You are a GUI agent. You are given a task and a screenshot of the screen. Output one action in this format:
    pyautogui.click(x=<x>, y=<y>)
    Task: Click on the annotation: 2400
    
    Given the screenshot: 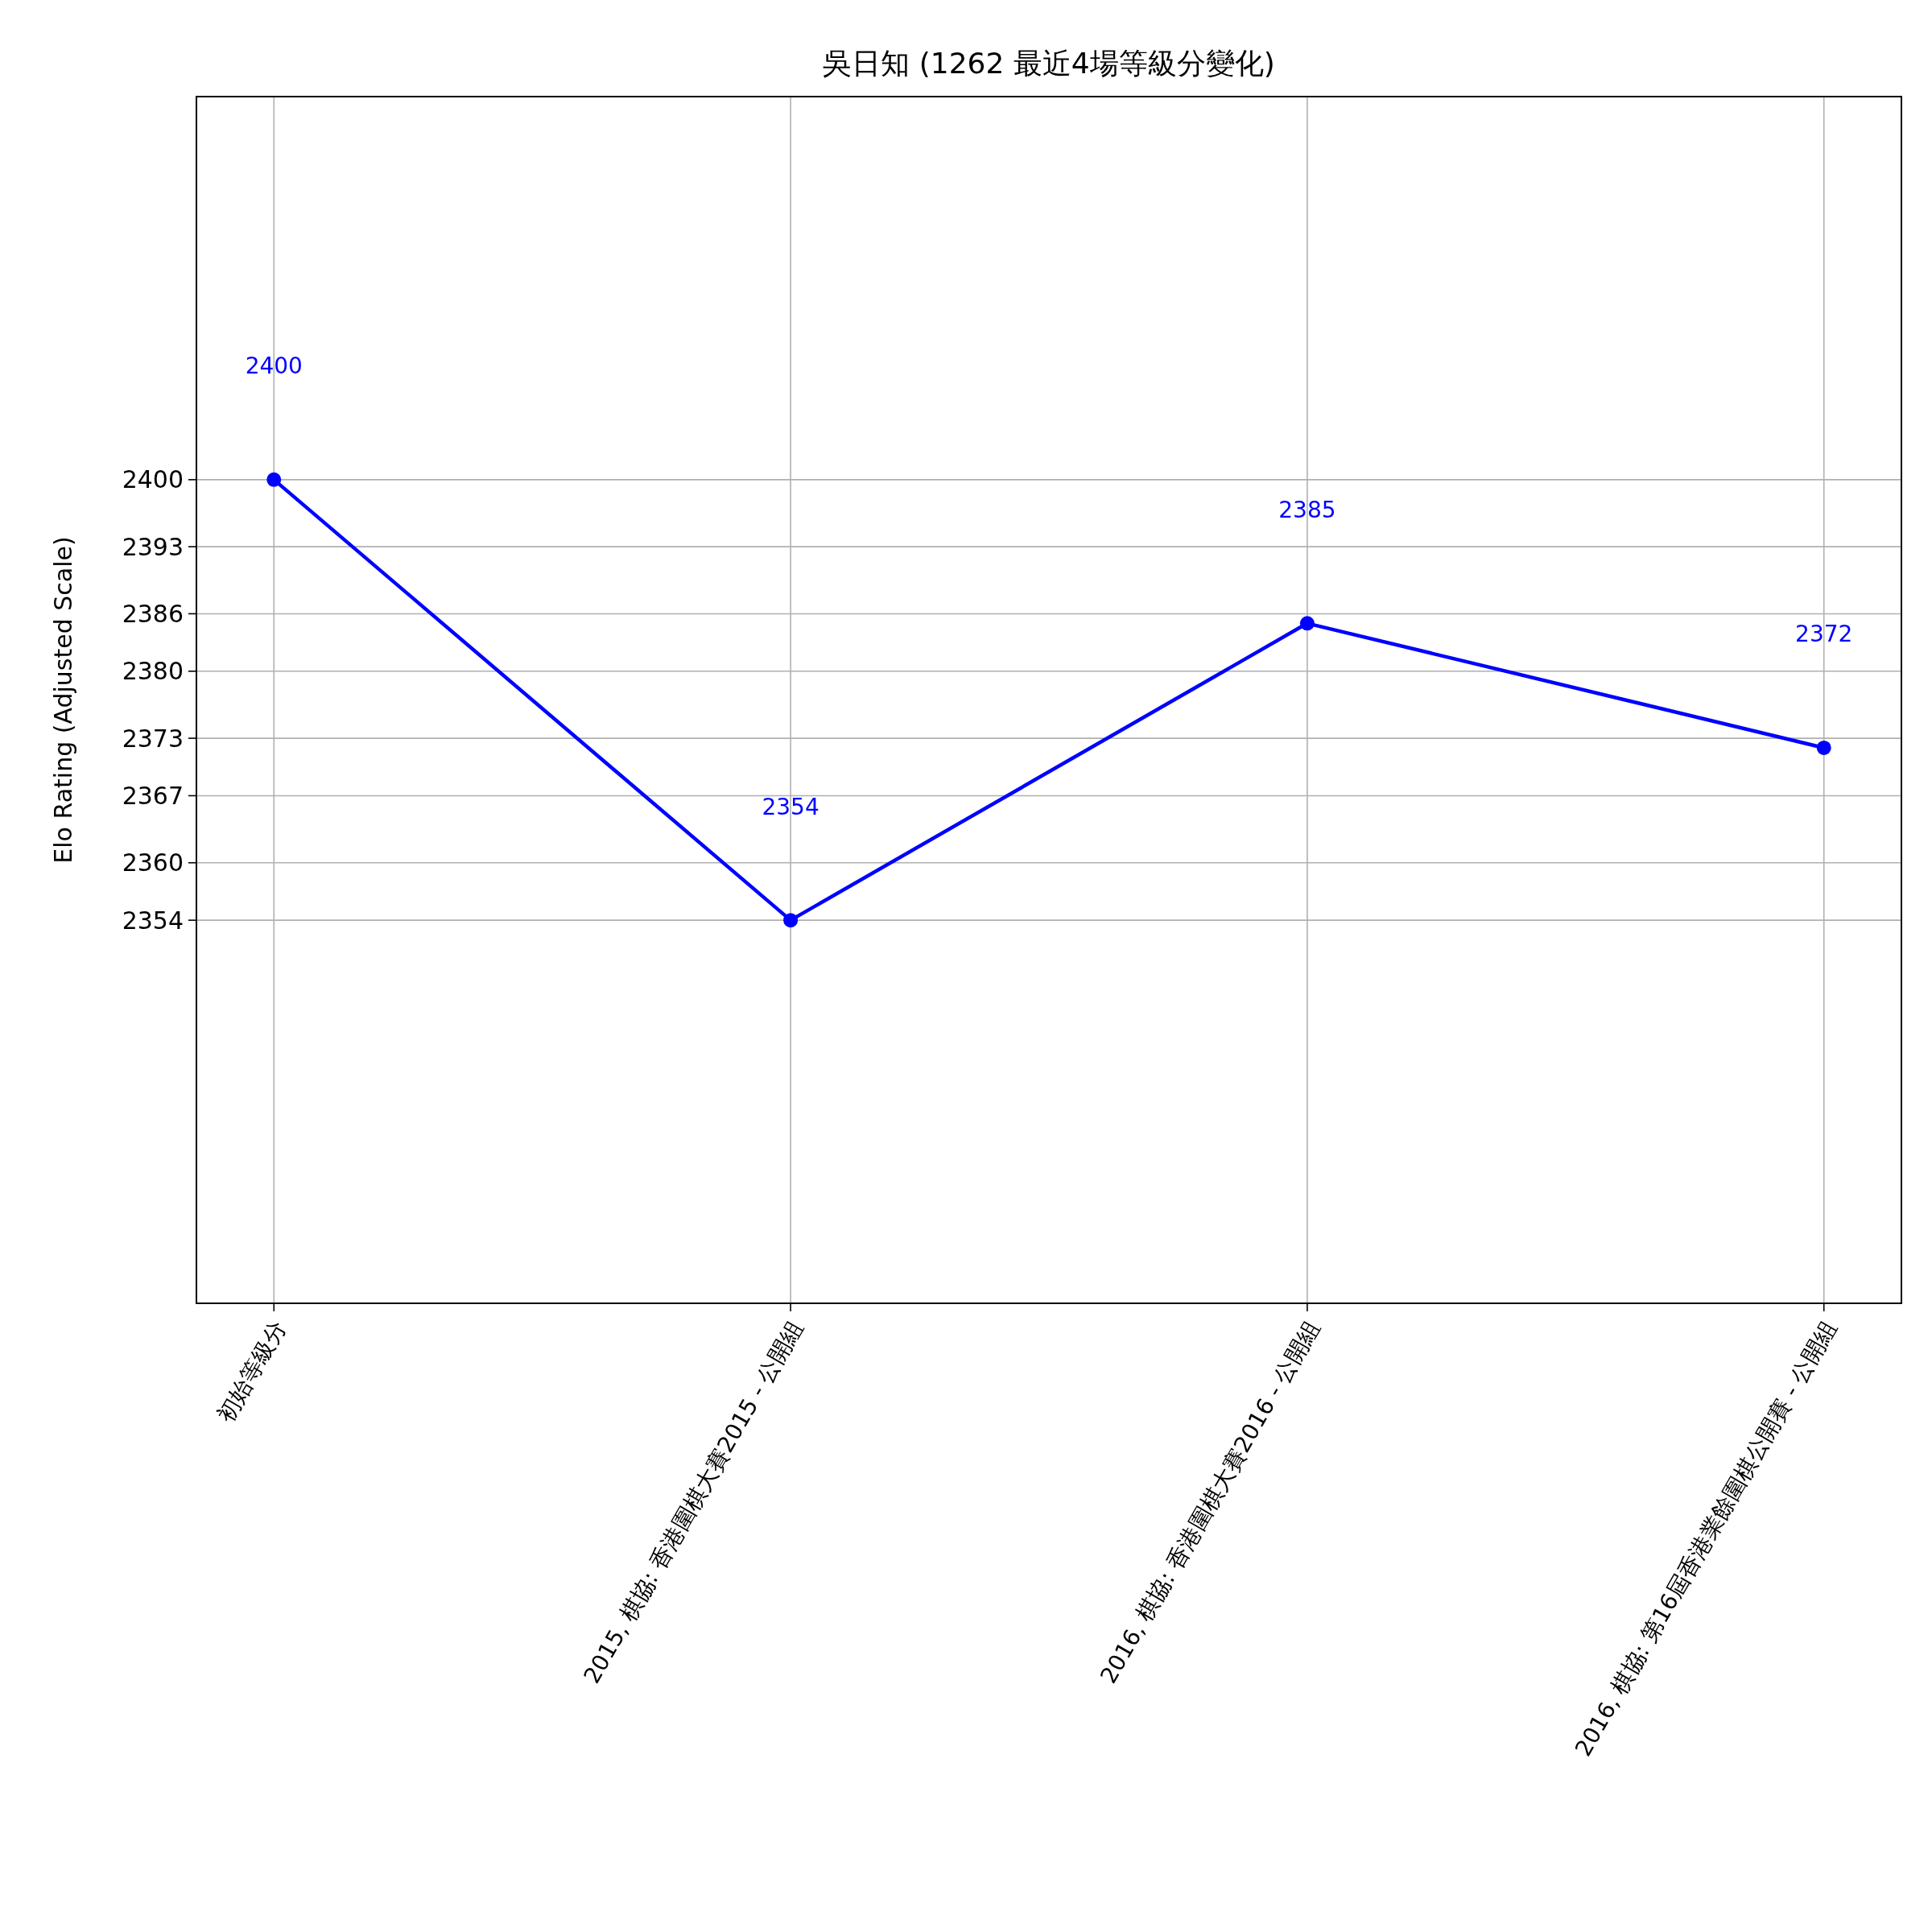 What is the action you would take?
    pyautogui.click(x=274, y=366)
    